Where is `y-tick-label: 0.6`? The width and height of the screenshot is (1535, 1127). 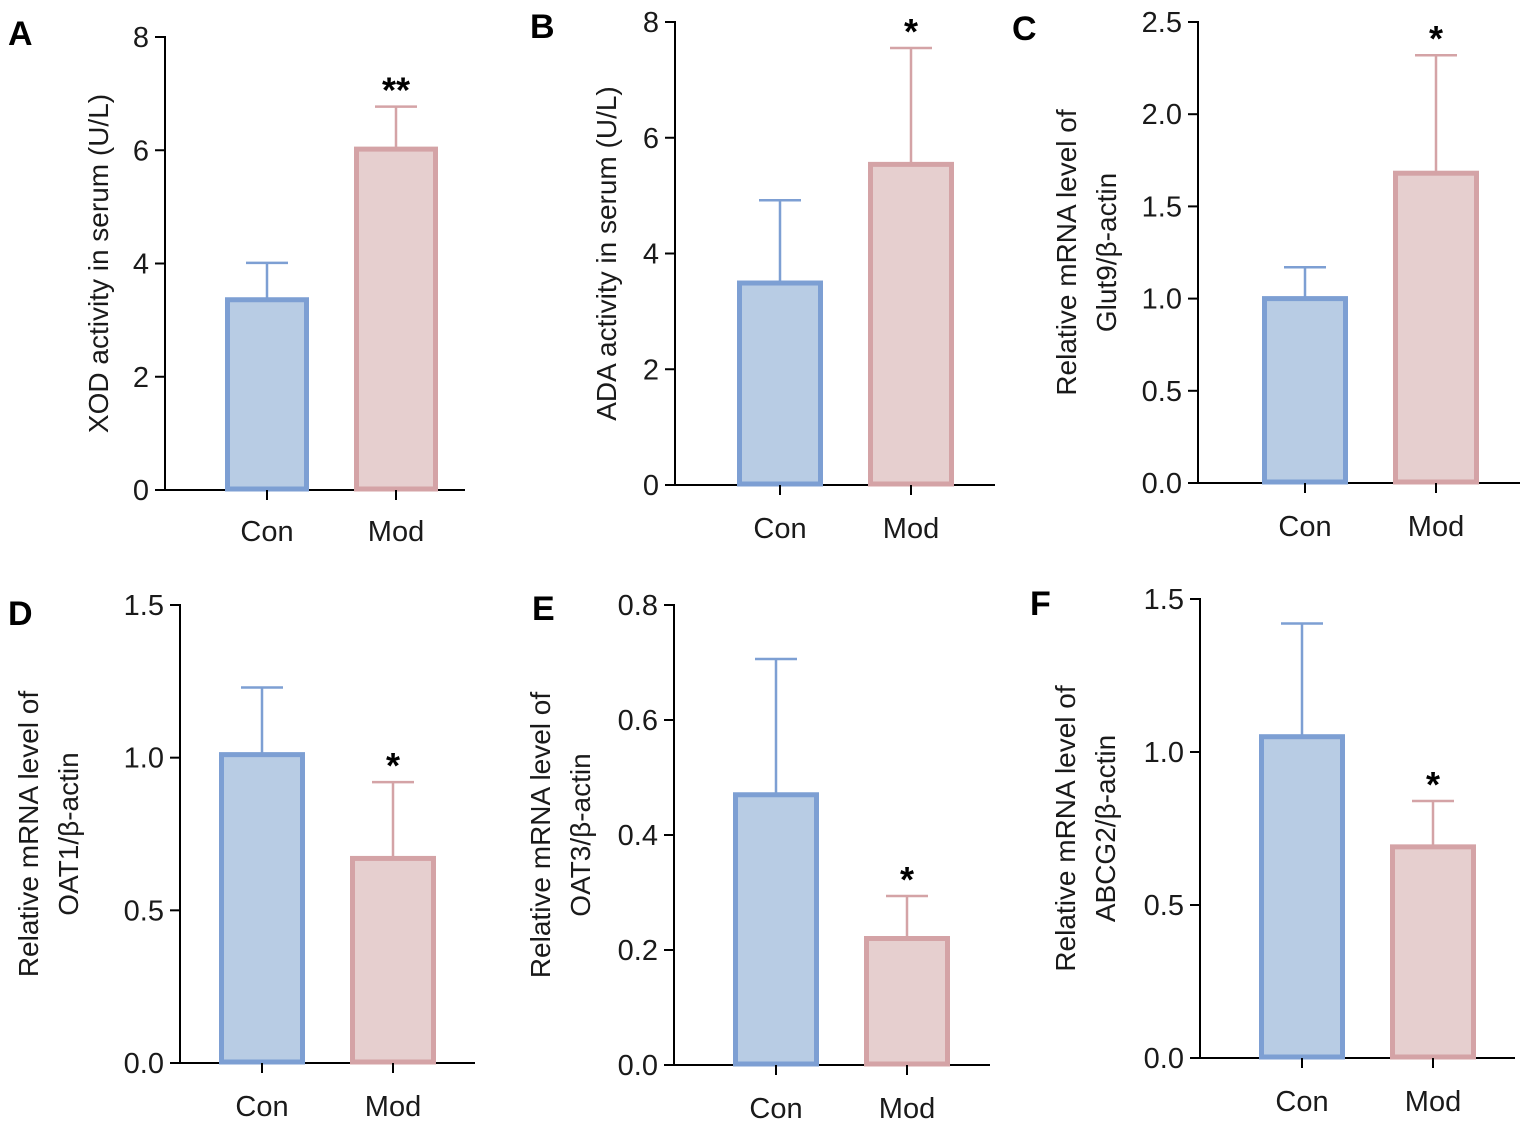
y-tick-label: 0.6 is located at coordinates (638, 721).